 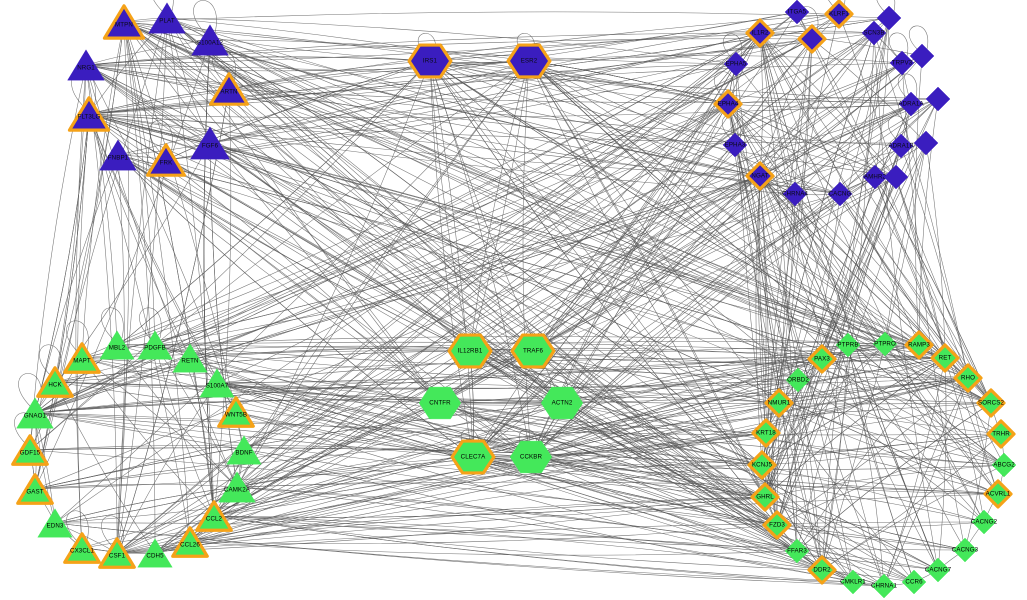 I want to click on network-node-kcnj5: KCNJ5, so click(x=762, y=465).